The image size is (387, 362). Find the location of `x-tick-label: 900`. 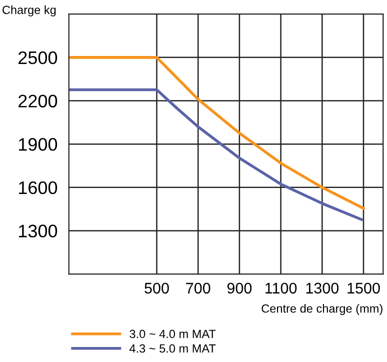

x-tick-label: 900 is located at coordinates (239, 288).